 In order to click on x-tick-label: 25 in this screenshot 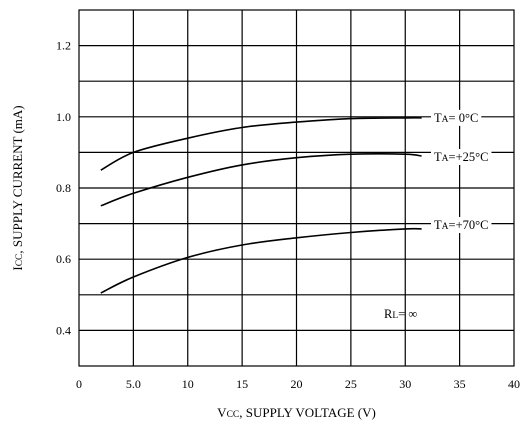, I will do `click(351, 384)`.